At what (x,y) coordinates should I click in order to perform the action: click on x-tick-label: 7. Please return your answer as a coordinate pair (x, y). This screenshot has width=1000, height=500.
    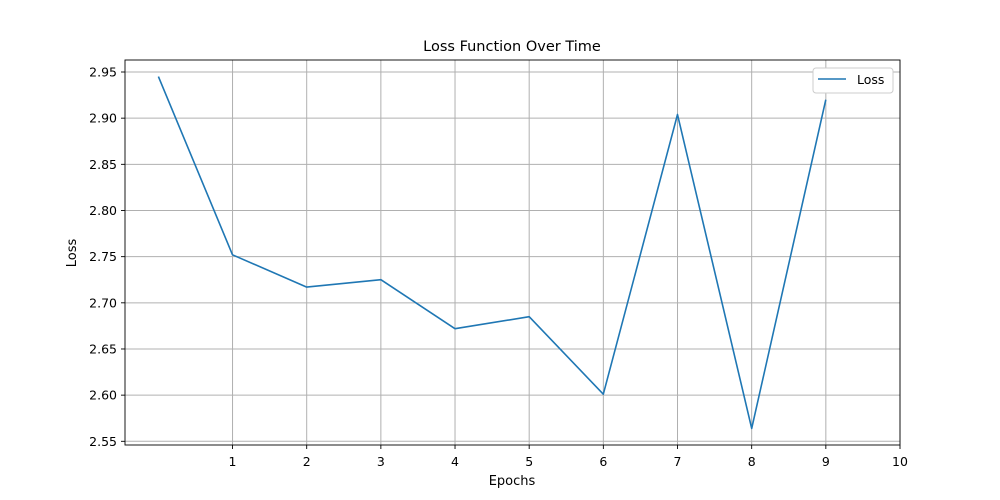
    Looking at the image, I should click on (678, 461).